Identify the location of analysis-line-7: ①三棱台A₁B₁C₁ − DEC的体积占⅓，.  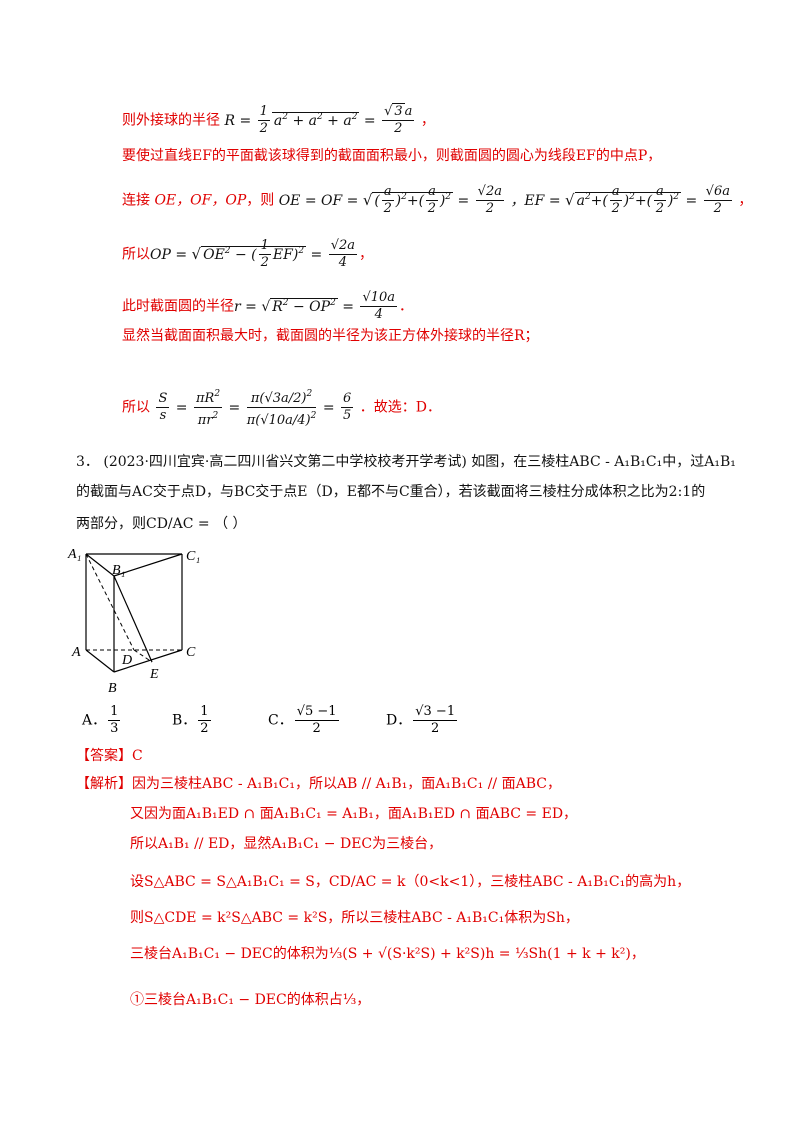
(250, 1000).